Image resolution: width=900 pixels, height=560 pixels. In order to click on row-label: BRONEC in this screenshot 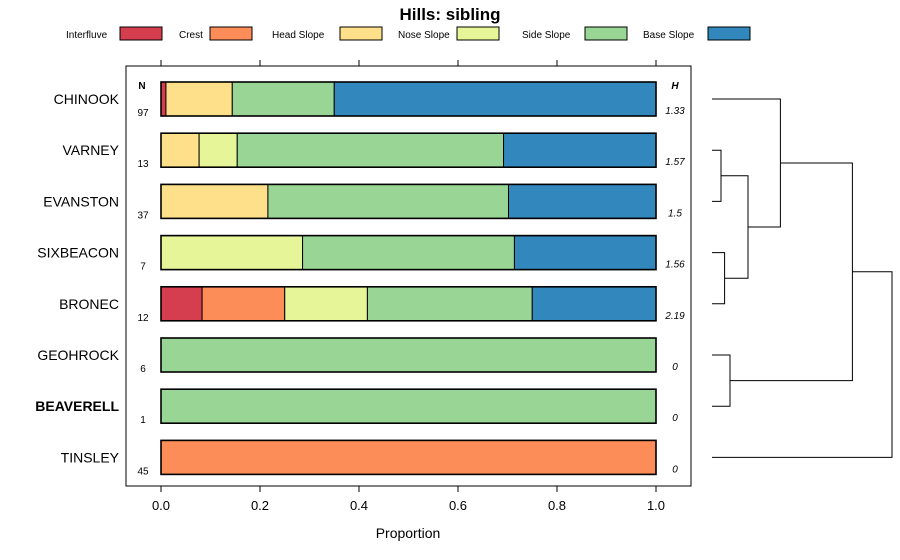, I will do `click(89, 304)`.